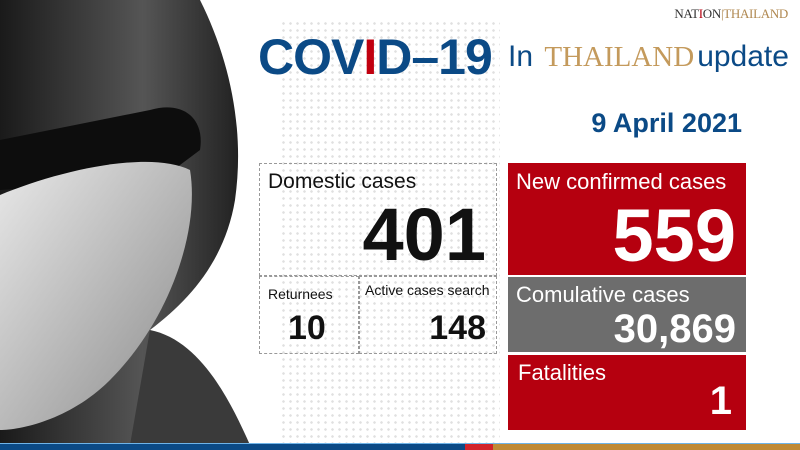 Image resolution: width=800 pixels, height=450 pixels. What do you see at coordinates (428, 315) in the screenshot?
I see `active-search-box: Active cases search 148` at bounding box center [428, 315].